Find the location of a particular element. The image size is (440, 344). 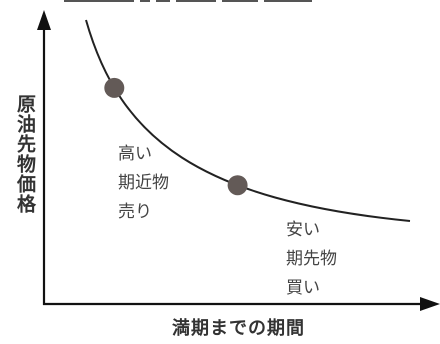

annotation-far-month: 安い 期先物 買い is located at coordinates (311, 259).